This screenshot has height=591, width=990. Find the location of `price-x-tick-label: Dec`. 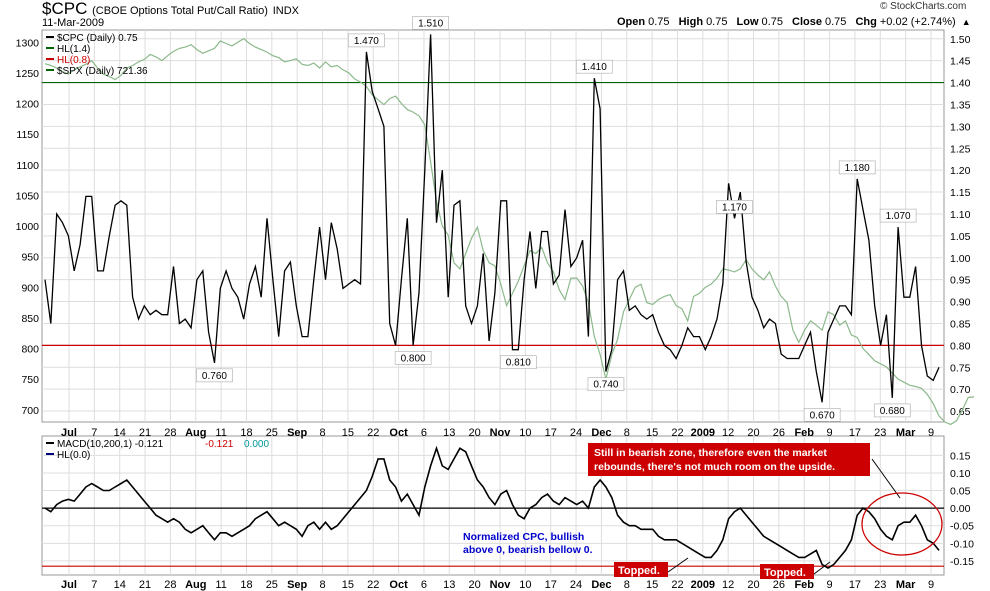

price-x-tick-label: Dec is located at coordinates (601, 433).